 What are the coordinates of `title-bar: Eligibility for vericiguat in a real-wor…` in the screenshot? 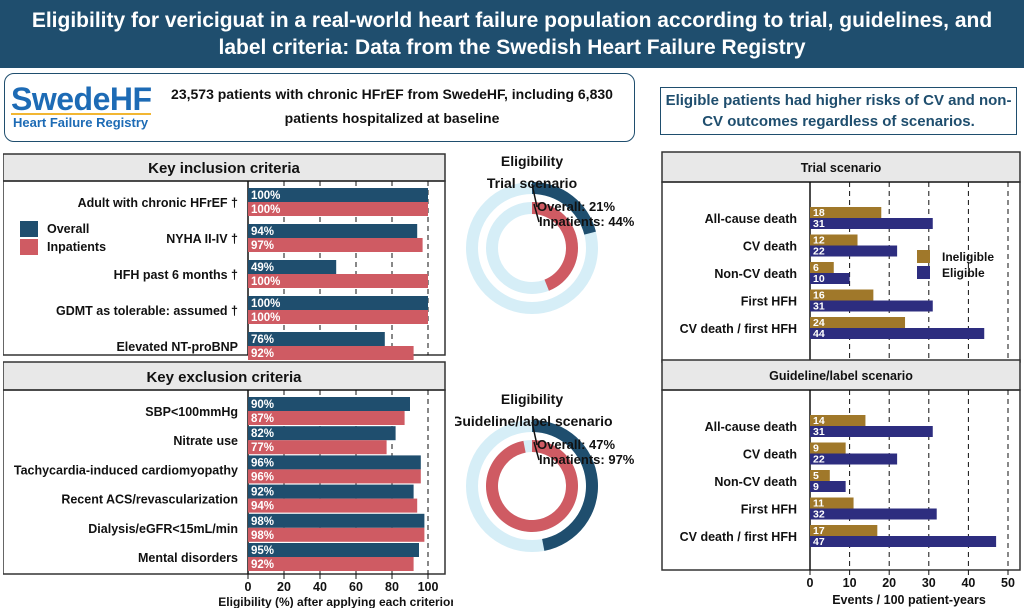 It's located at (512, 34).